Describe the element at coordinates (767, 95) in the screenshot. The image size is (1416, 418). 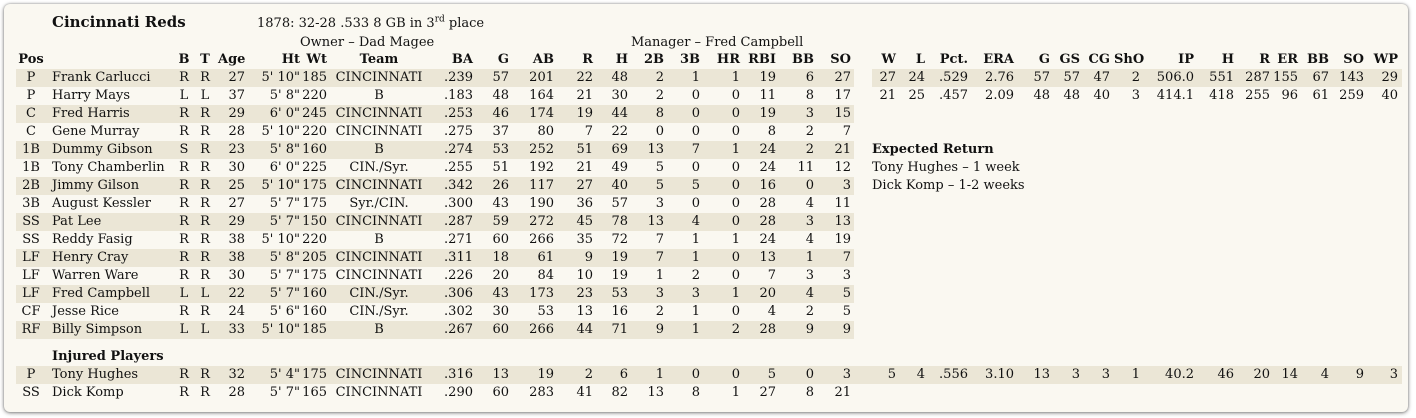
I see `batting-cell-rbi: 11` at that location.